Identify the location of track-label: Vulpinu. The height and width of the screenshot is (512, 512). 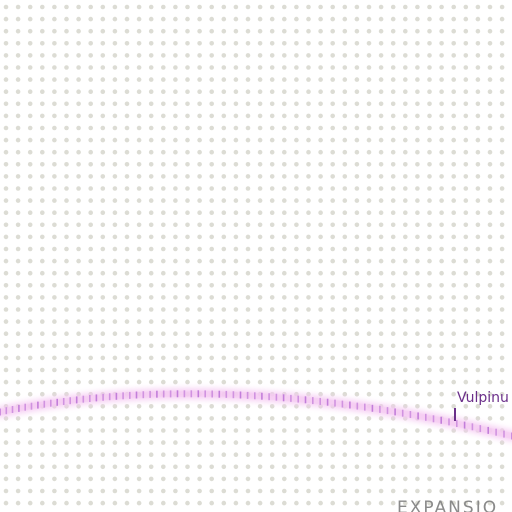
(483, 398).